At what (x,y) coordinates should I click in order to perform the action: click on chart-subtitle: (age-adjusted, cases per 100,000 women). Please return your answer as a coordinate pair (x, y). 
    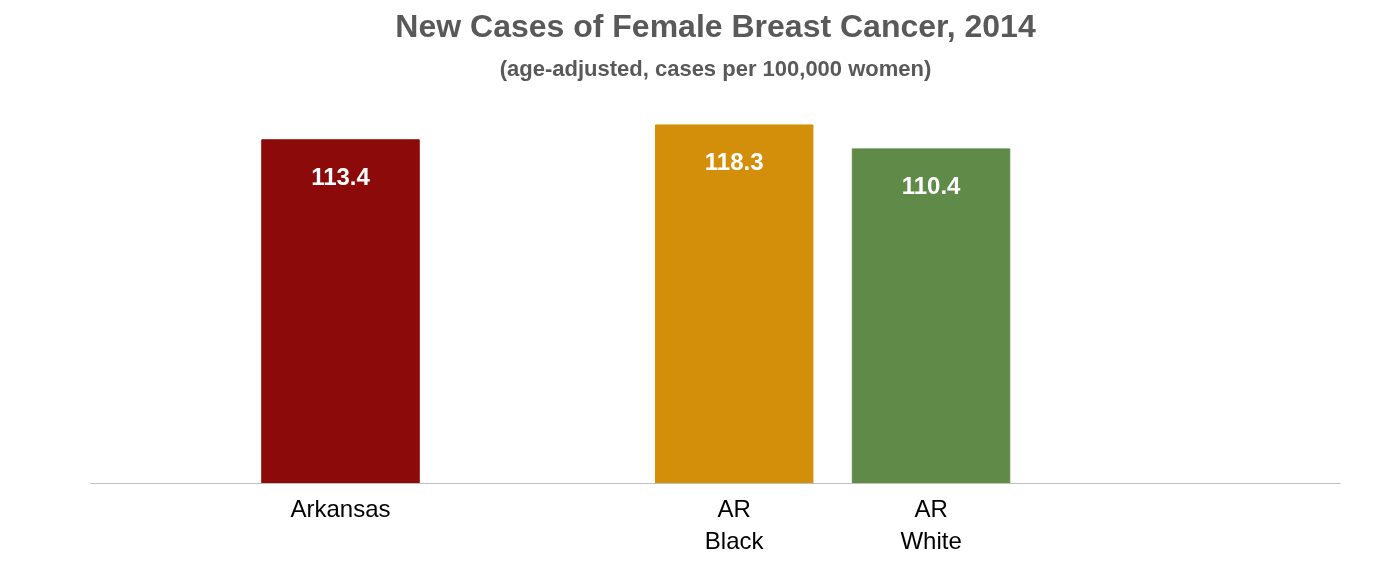
    Looking at the image, I should click on (715, 68).